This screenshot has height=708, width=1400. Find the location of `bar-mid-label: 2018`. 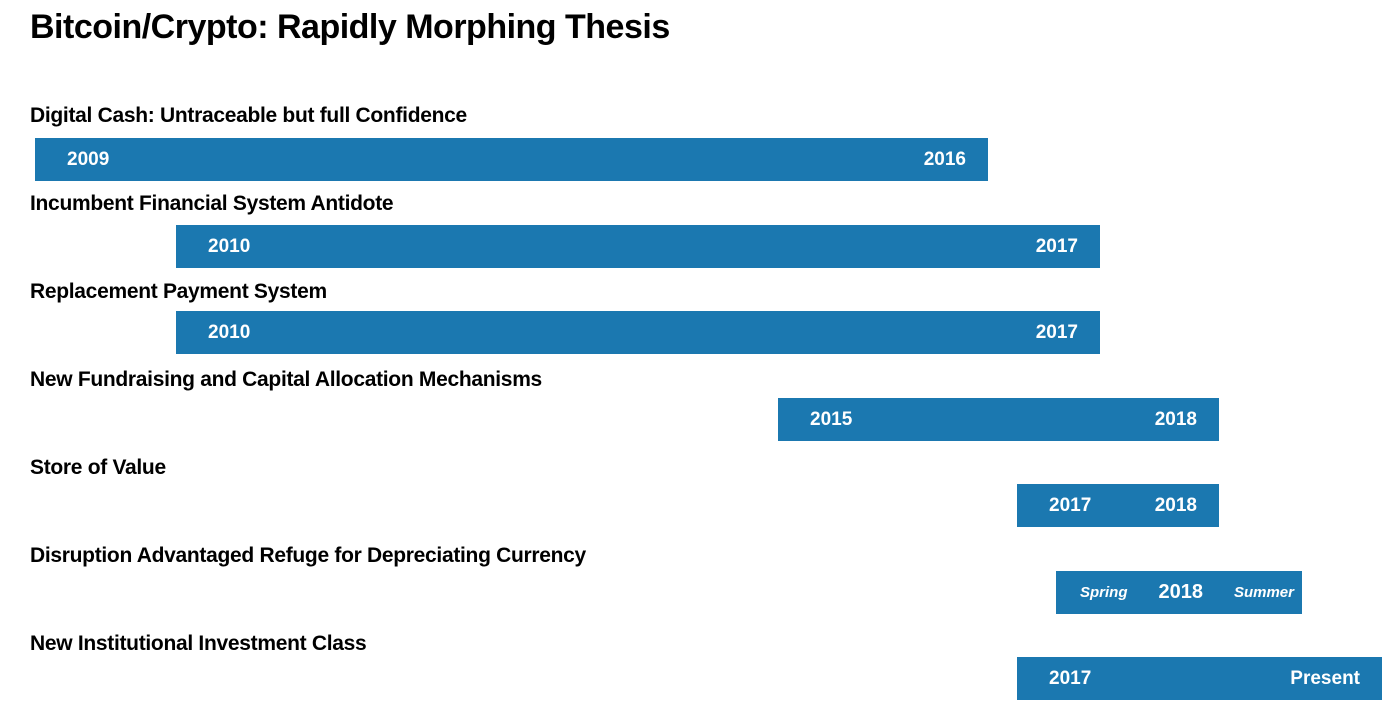

bar-mid-label: 2018 is located at coordinates (1180, 592).